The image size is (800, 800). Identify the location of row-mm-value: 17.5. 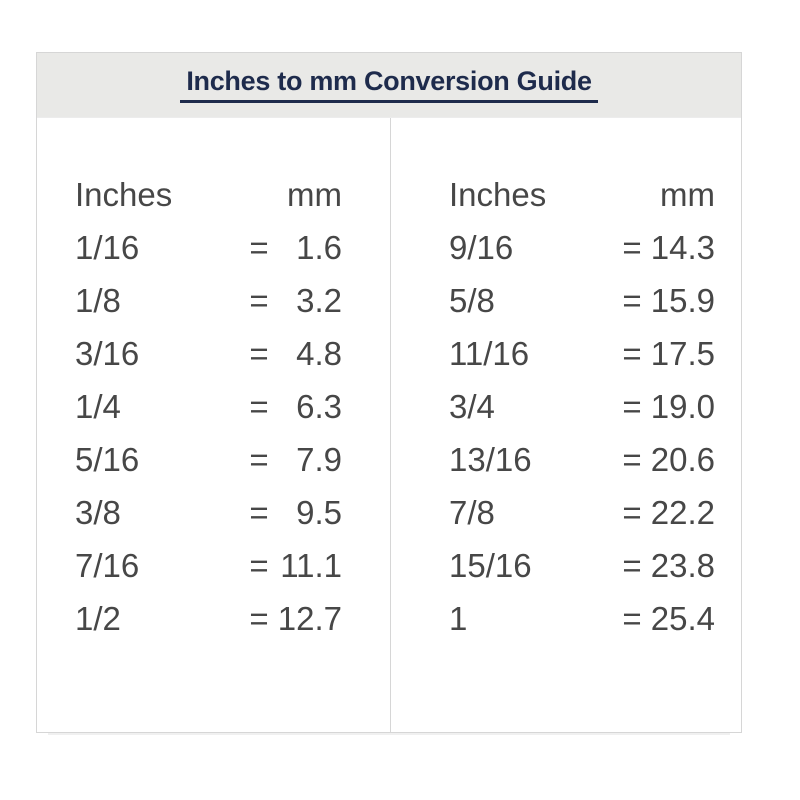
(682, 353).